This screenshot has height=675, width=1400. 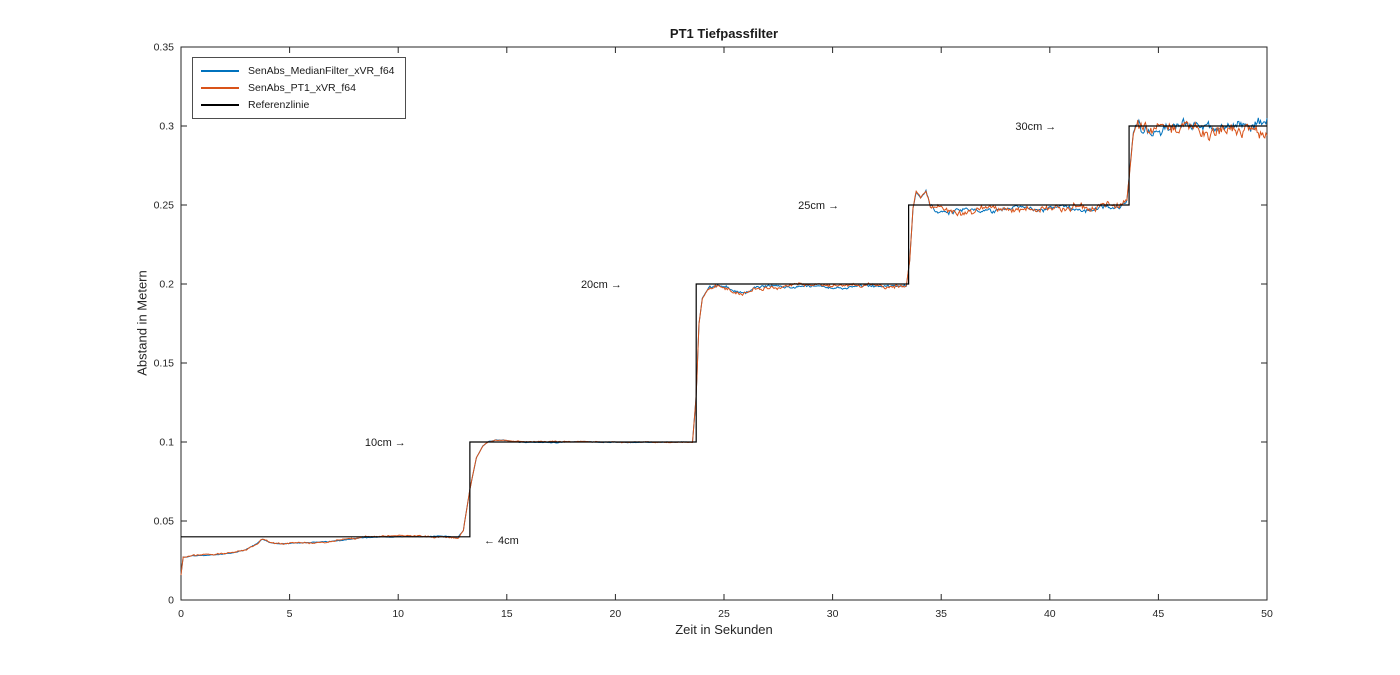 I want to click on legend-item: Referenzlinie, so click(x=298, y=105).